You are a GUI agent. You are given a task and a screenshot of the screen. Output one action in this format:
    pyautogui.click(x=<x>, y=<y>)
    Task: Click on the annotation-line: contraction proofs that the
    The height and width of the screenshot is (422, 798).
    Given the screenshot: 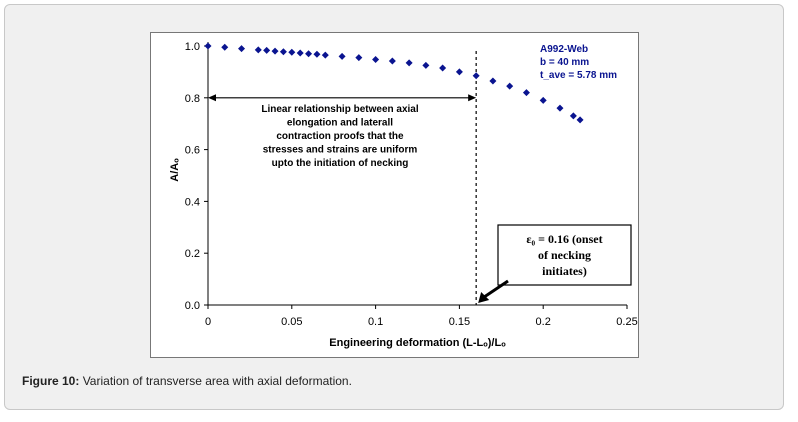 What is the action you would take?
    pyautogui.click(x=340, y=136)
    